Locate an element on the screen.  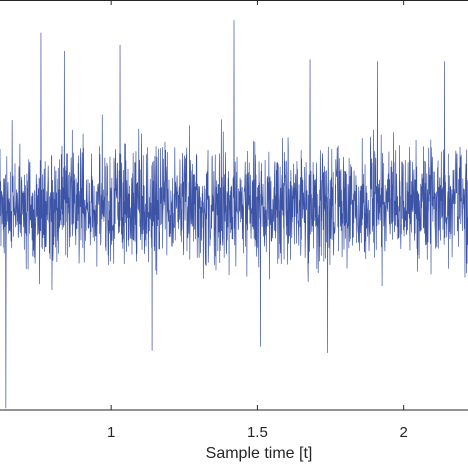
x-tick-label: 1.5 is located at coordinates (257, 432).